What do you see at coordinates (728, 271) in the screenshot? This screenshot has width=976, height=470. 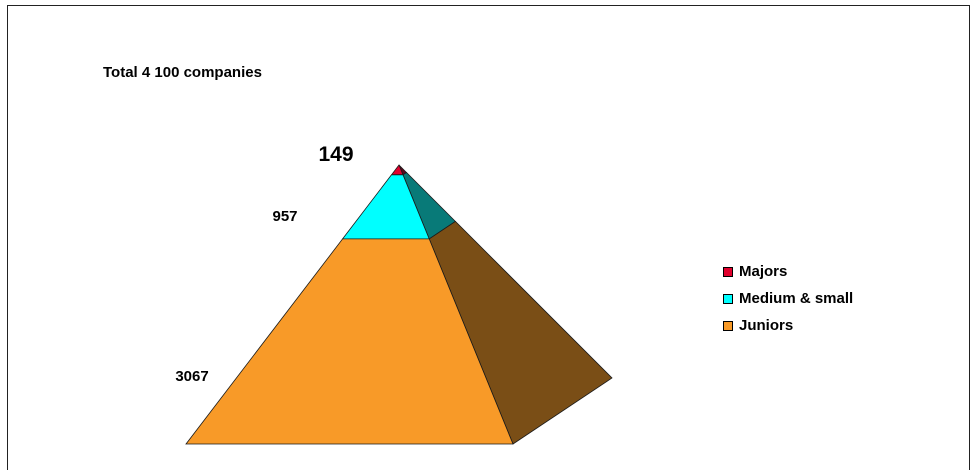 I see `legend-swatch-majors` at bounding box center [728, 271].